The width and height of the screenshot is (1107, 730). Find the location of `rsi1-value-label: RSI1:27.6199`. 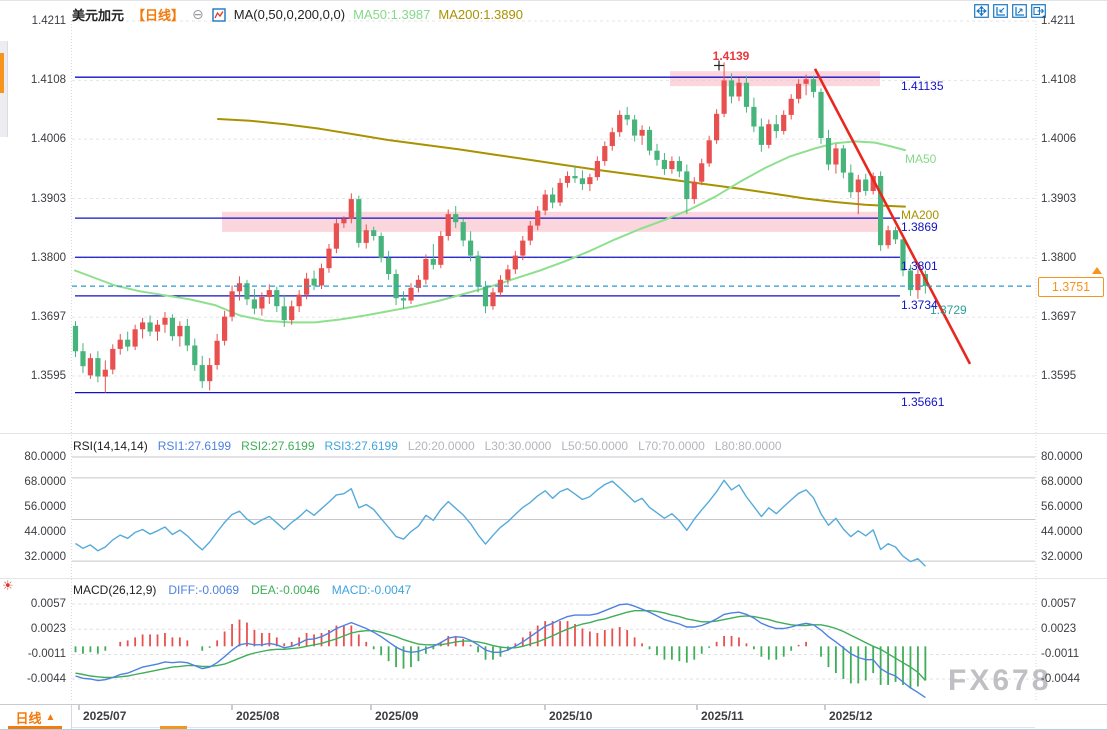

rsi1-value-label: RSI1:27.6199 is located at coordinates (194, 446).